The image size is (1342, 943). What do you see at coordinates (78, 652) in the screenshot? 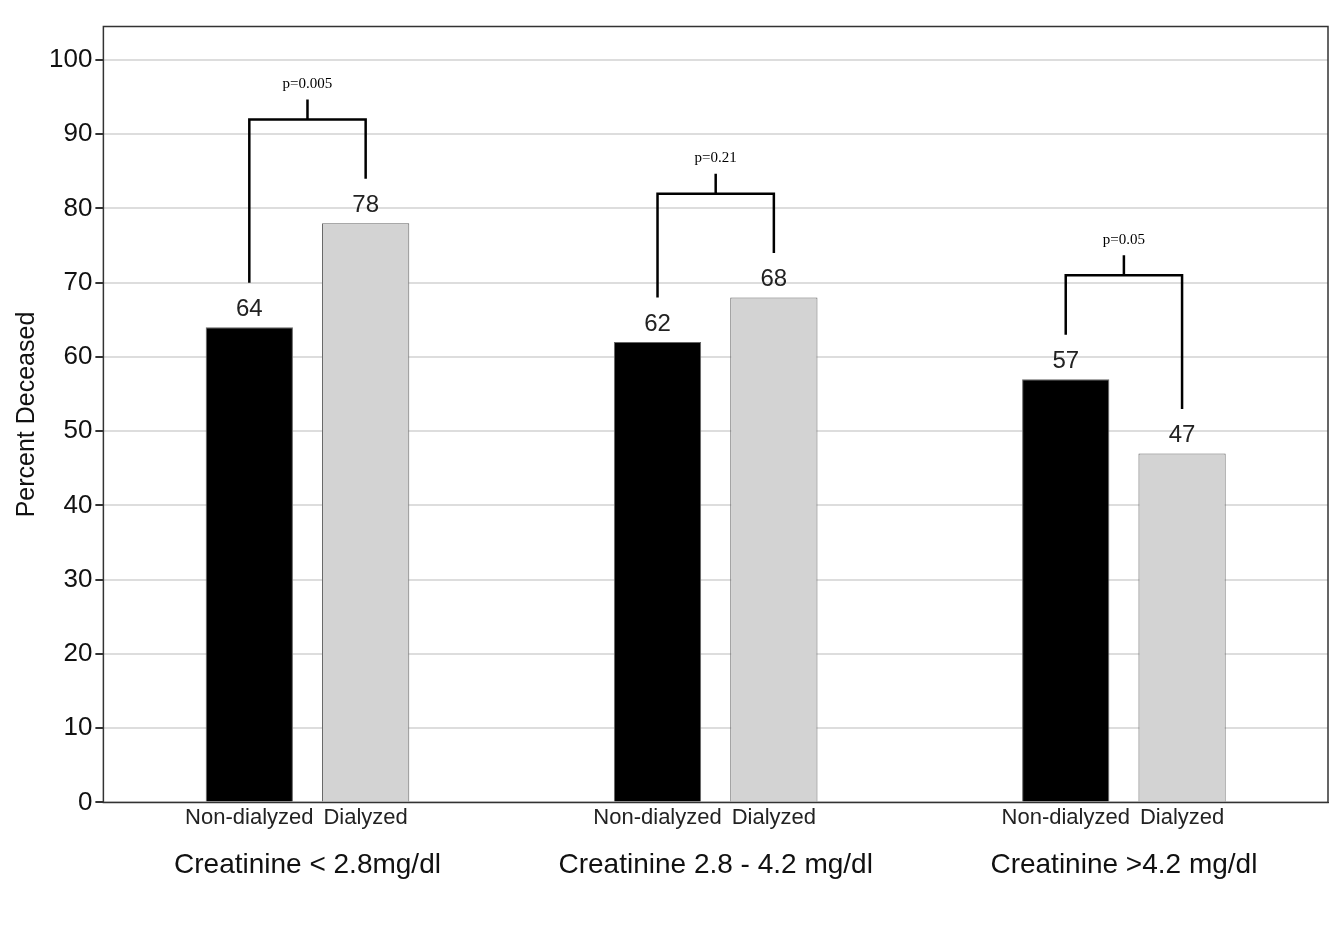
I see `y-tick-label: 20` at bounding box center [78, 652].